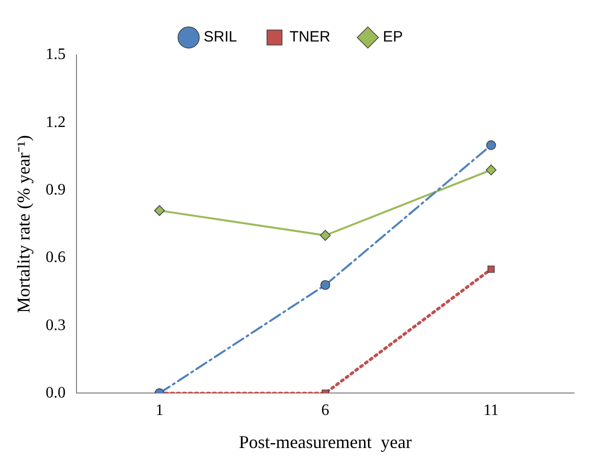 Image resolution: width=592 pixels, height=464 pixels. Describe the element at coordinates (24, 224) in the screenshot. I see `y-axis-title: Mortality rate (% year⁻¹)` at that location.